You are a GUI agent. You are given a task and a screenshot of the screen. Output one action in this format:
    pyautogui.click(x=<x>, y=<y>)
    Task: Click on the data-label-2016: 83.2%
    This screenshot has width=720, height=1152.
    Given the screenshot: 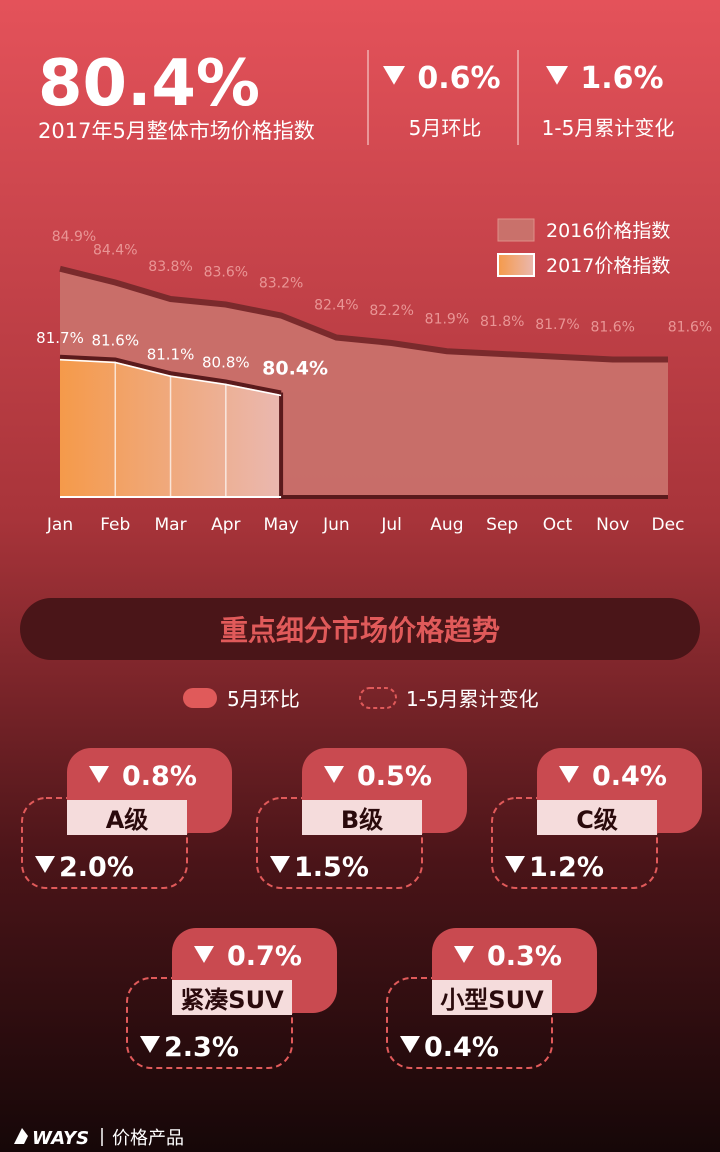 What is the action you would take?
    pyautogui.click(x=281, y=284)
    